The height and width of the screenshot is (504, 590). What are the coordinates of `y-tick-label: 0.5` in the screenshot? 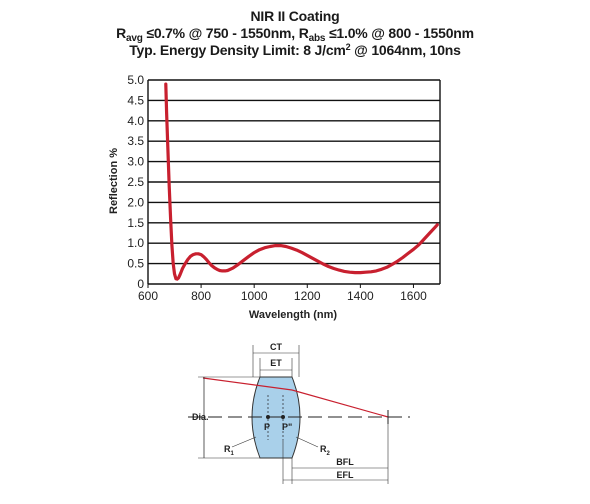 It's located at (135, 264).